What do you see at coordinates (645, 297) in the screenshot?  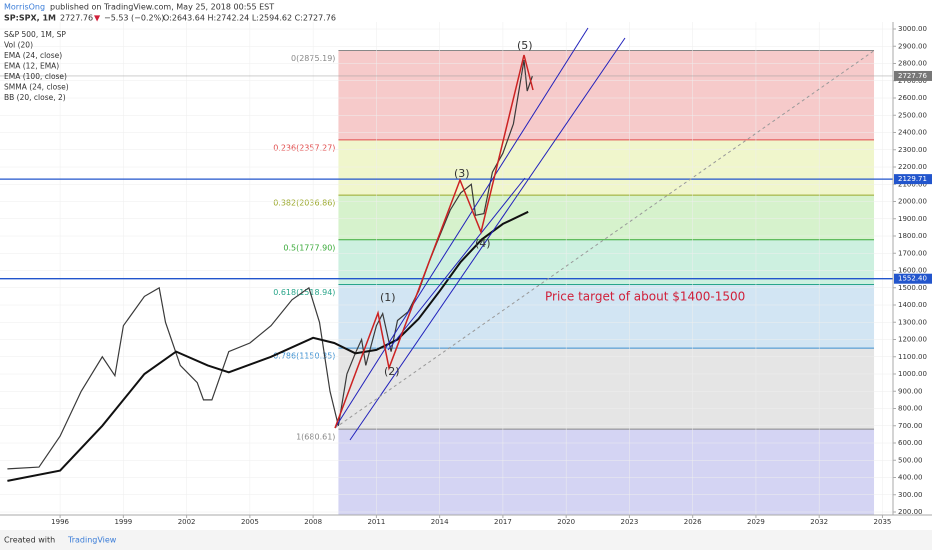 I see `annotation: Price target of about $1400-1500` at bounding box center [645, 297].